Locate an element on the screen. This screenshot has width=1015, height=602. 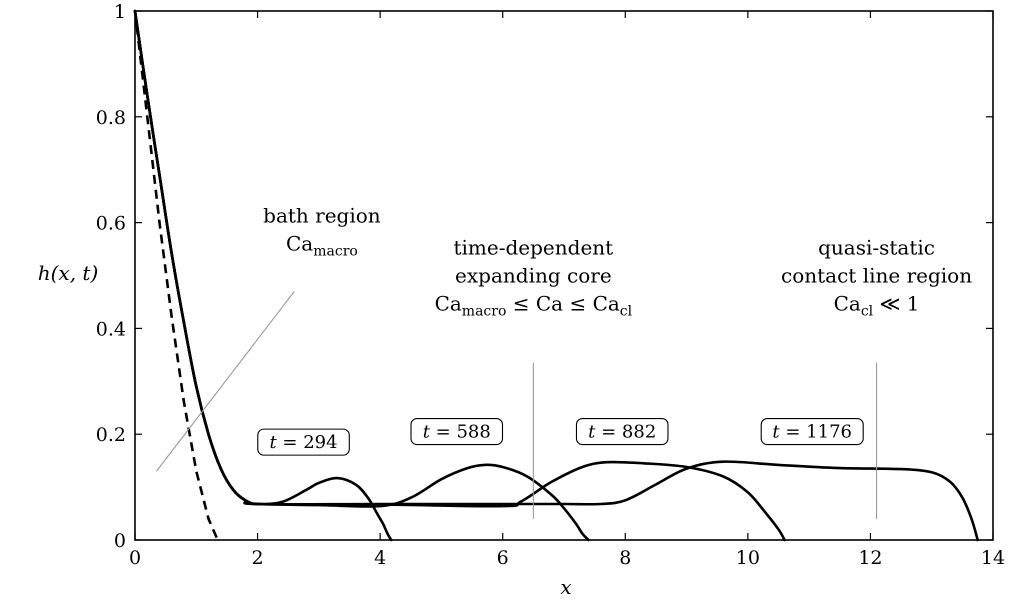
time-label: t = 588 is located at coordinates (457, 432).